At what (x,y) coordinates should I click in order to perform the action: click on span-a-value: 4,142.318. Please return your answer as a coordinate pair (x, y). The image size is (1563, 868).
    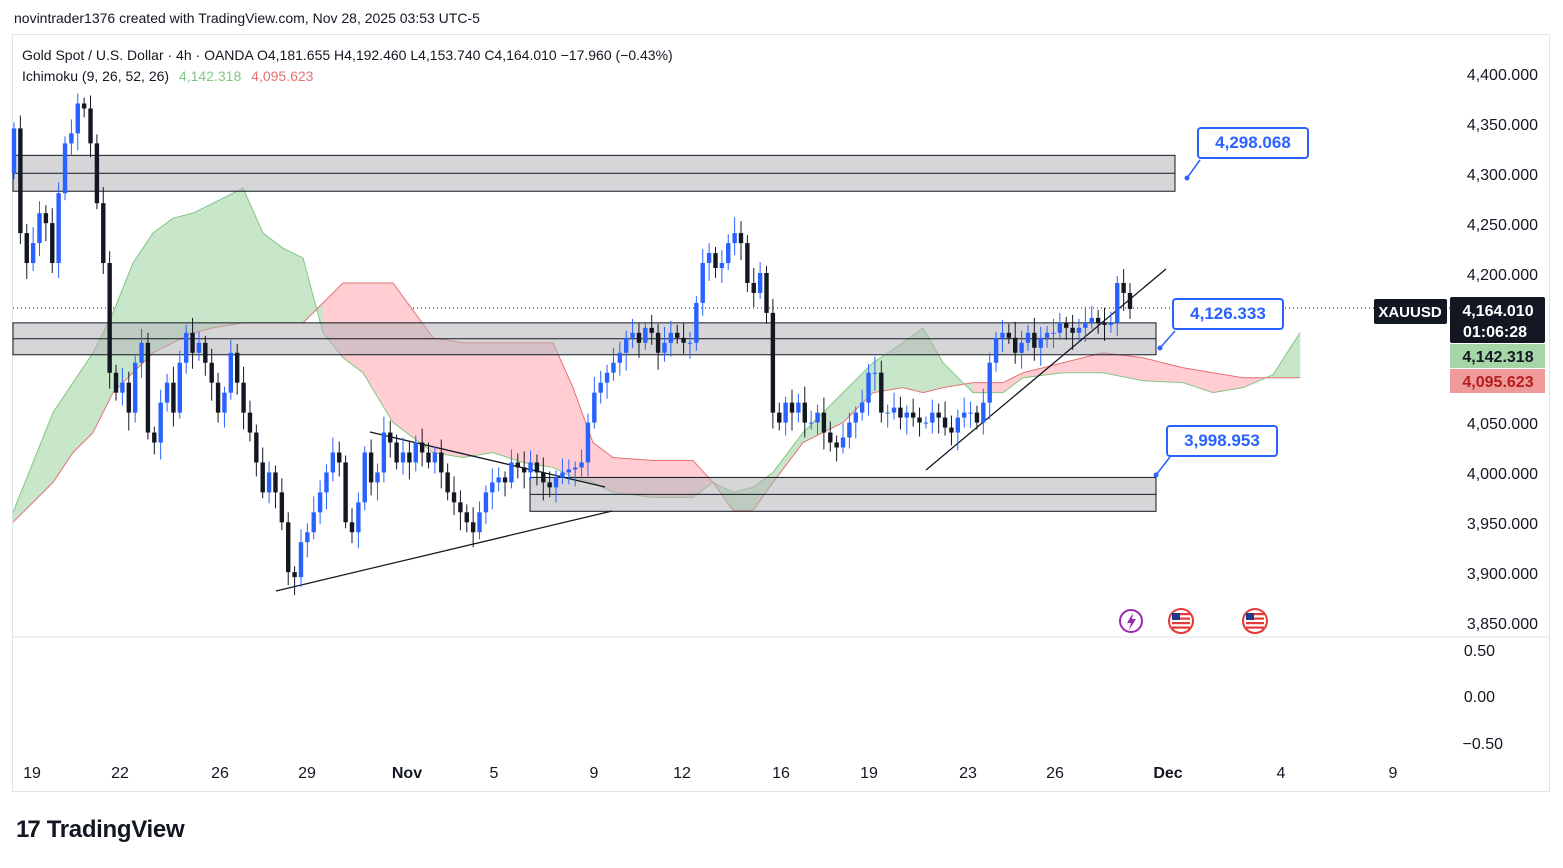
    Looking at the image, I should click on (1497, 357).